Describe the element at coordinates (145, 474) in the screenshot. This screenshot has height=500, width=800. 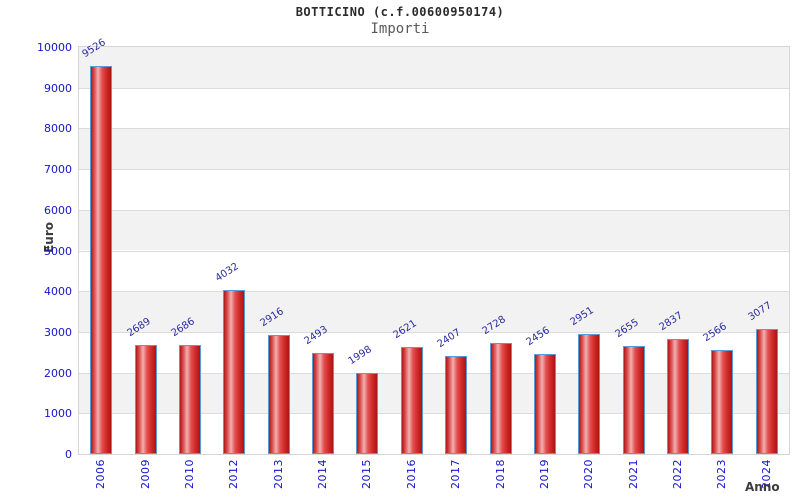
I see `x-tick-label: 2009` at that location.